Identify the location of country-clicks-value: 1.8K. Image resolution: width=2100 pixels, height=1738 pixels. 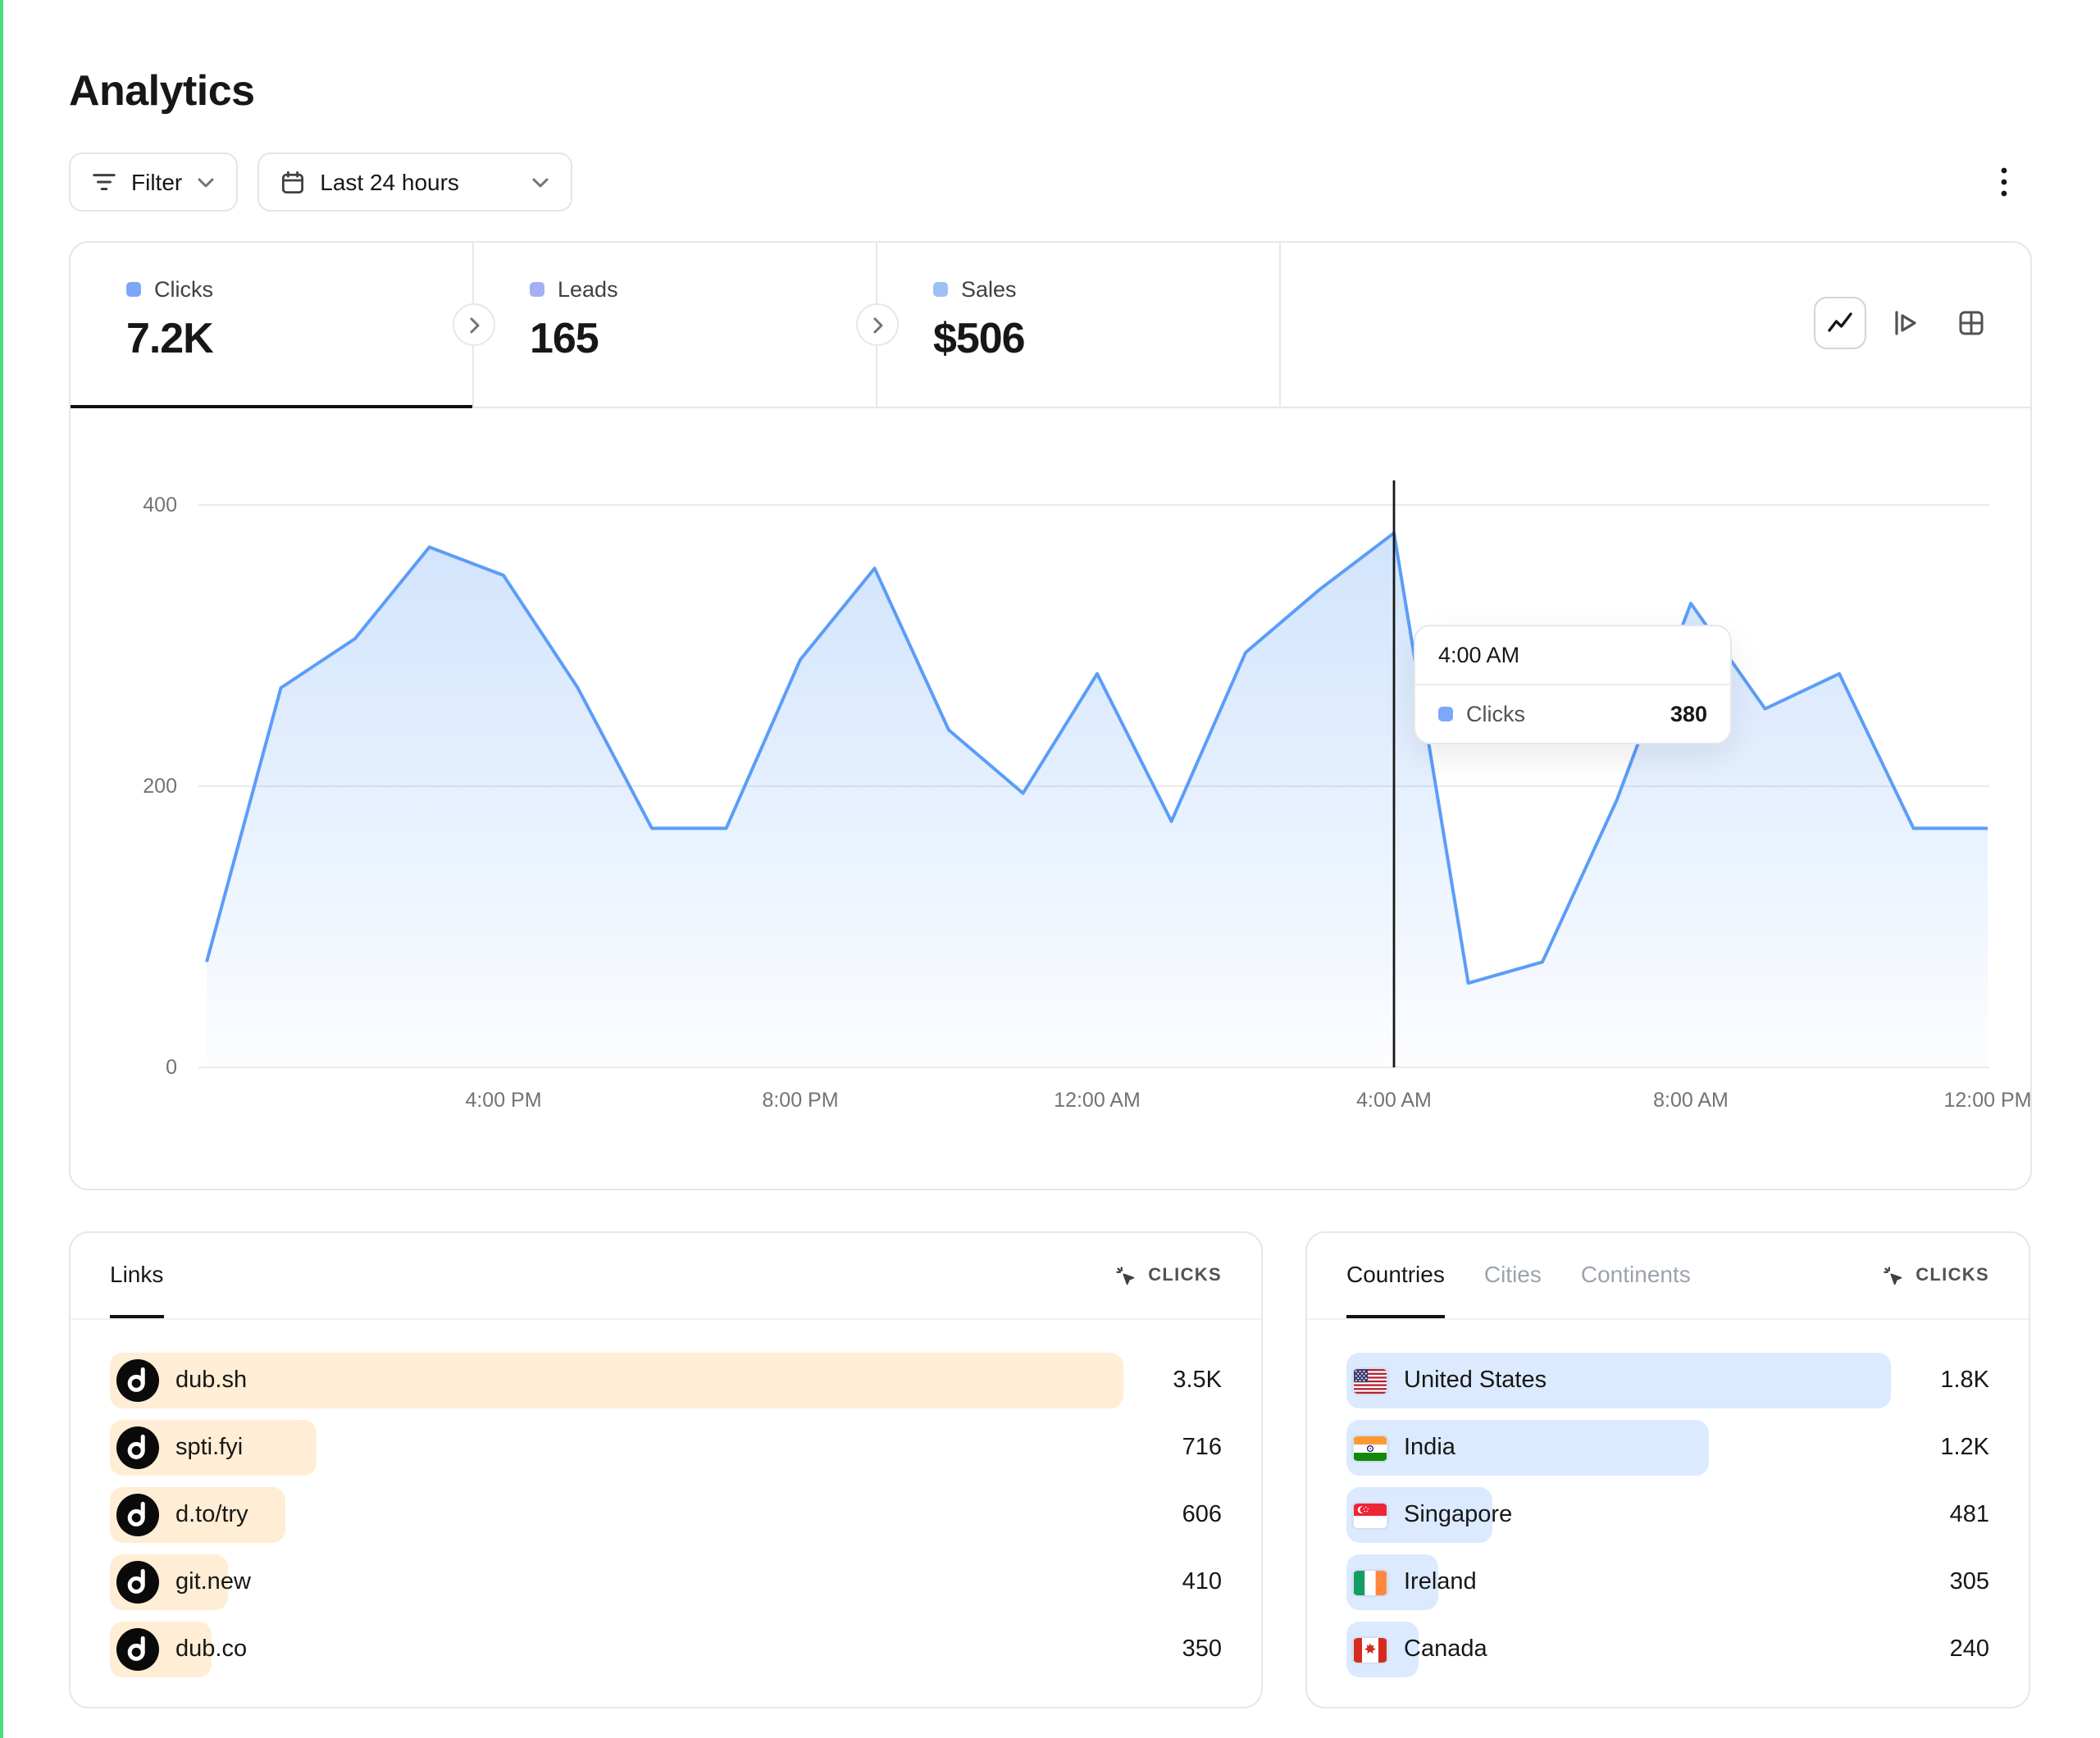
(1964, 1380).